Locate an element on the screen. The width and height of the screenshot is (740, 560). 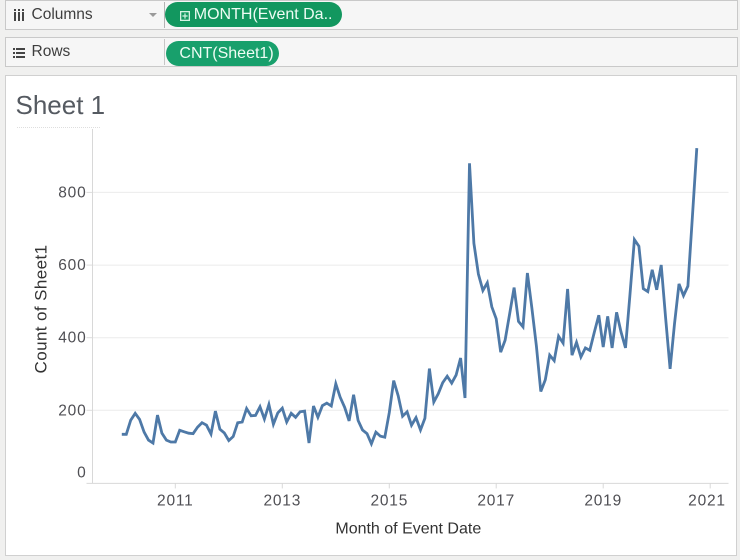
svg-text: 600 is located at coordinates (72, 265).